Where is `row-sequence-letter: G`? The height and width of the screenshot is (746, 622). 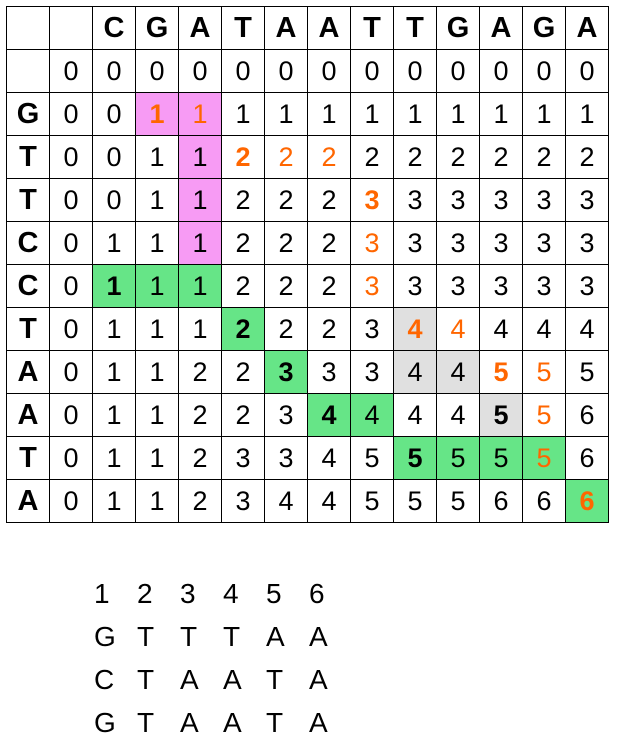 row-sequence-letter: G is located at coordinates (28, 114).